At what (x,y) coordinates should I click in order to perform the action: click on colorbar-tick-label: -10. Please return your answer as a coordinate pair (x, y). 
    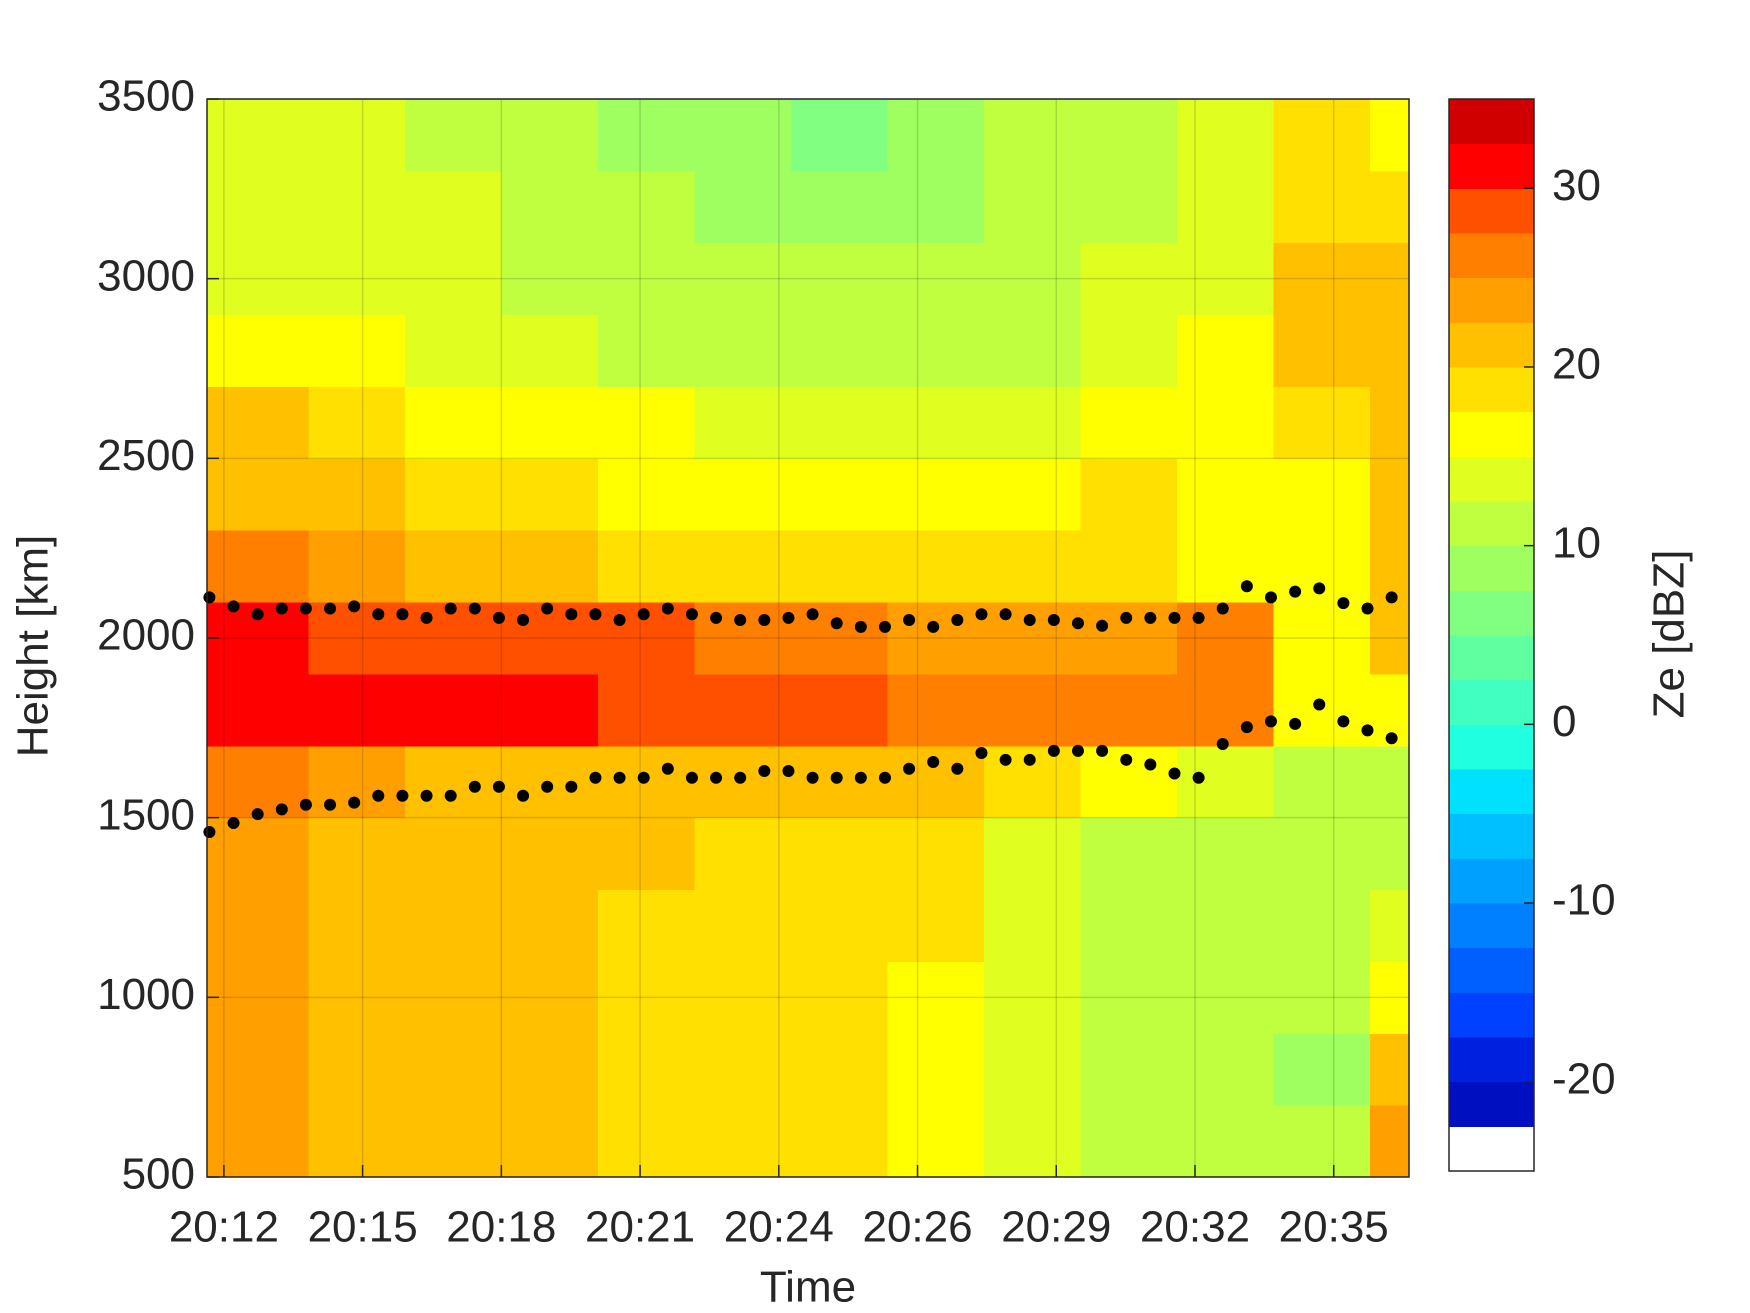
    Looking at the image, I should click on (1584, 900).